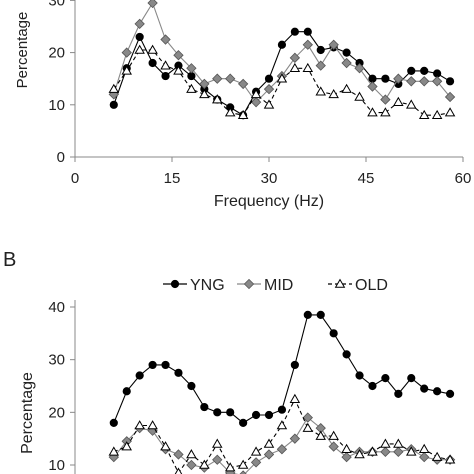  I want to click on panel-a-x-tick-label: 45, so click(366, 178).